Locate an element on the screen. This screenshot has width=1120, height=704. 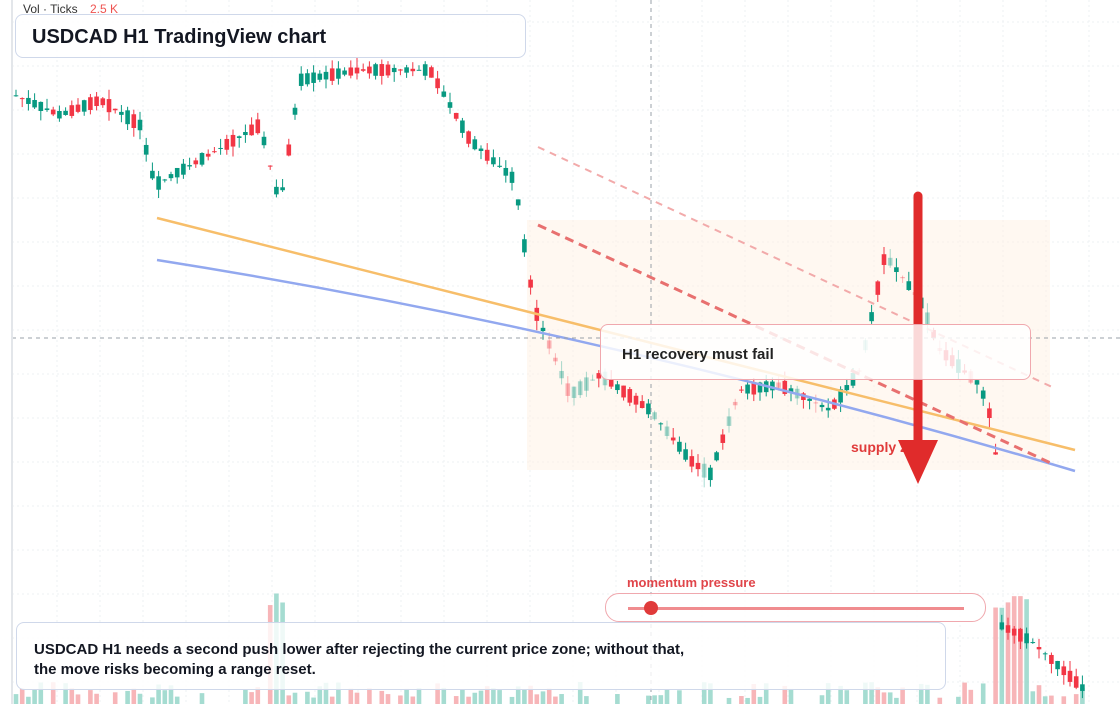
title: USDCAD H1 TradingView chart is located at coordinates (179, 37).